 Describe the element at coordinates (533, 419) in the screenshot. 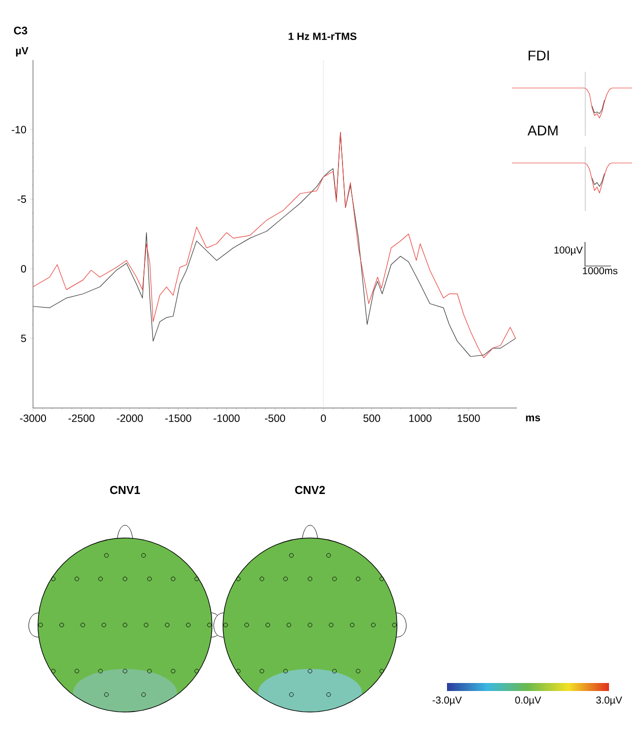

I see `x-axis-title: ms` at that location.